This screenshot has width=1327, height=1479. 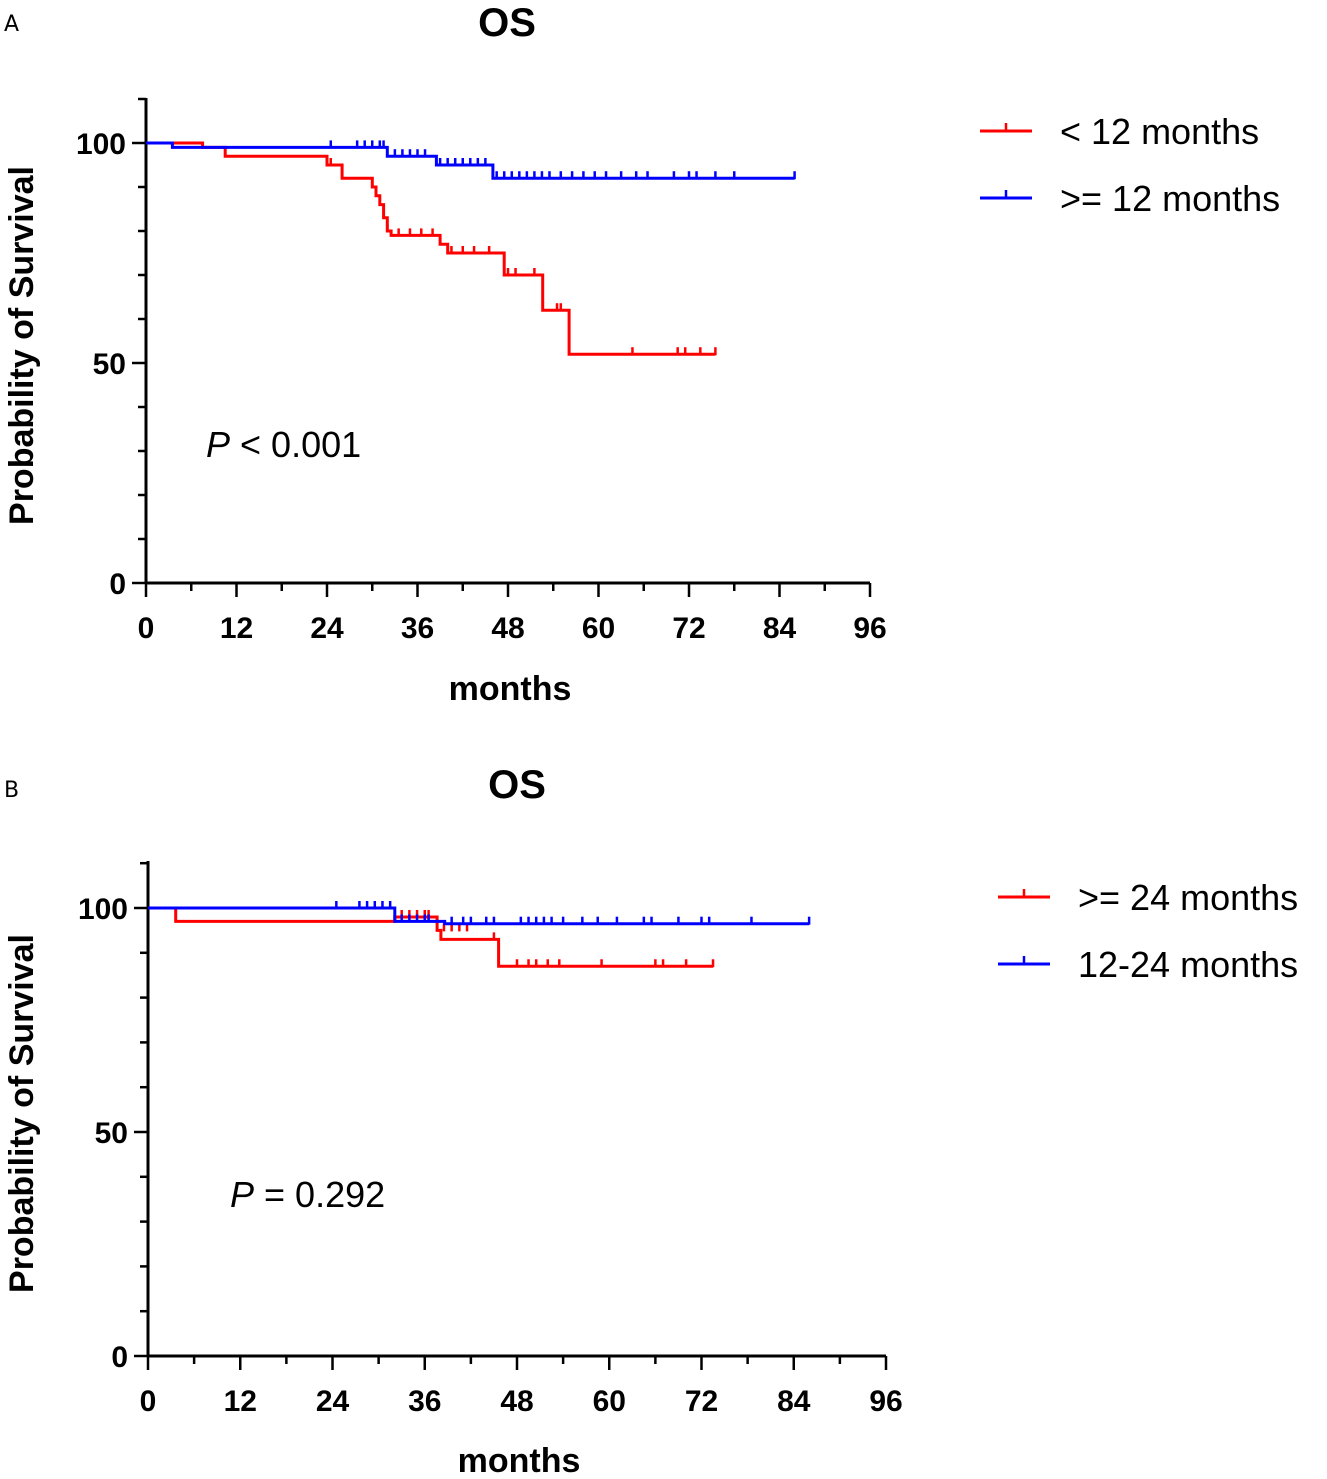 I want to click on legend-label-1: < 12 months, so click(x=1159, y=131).